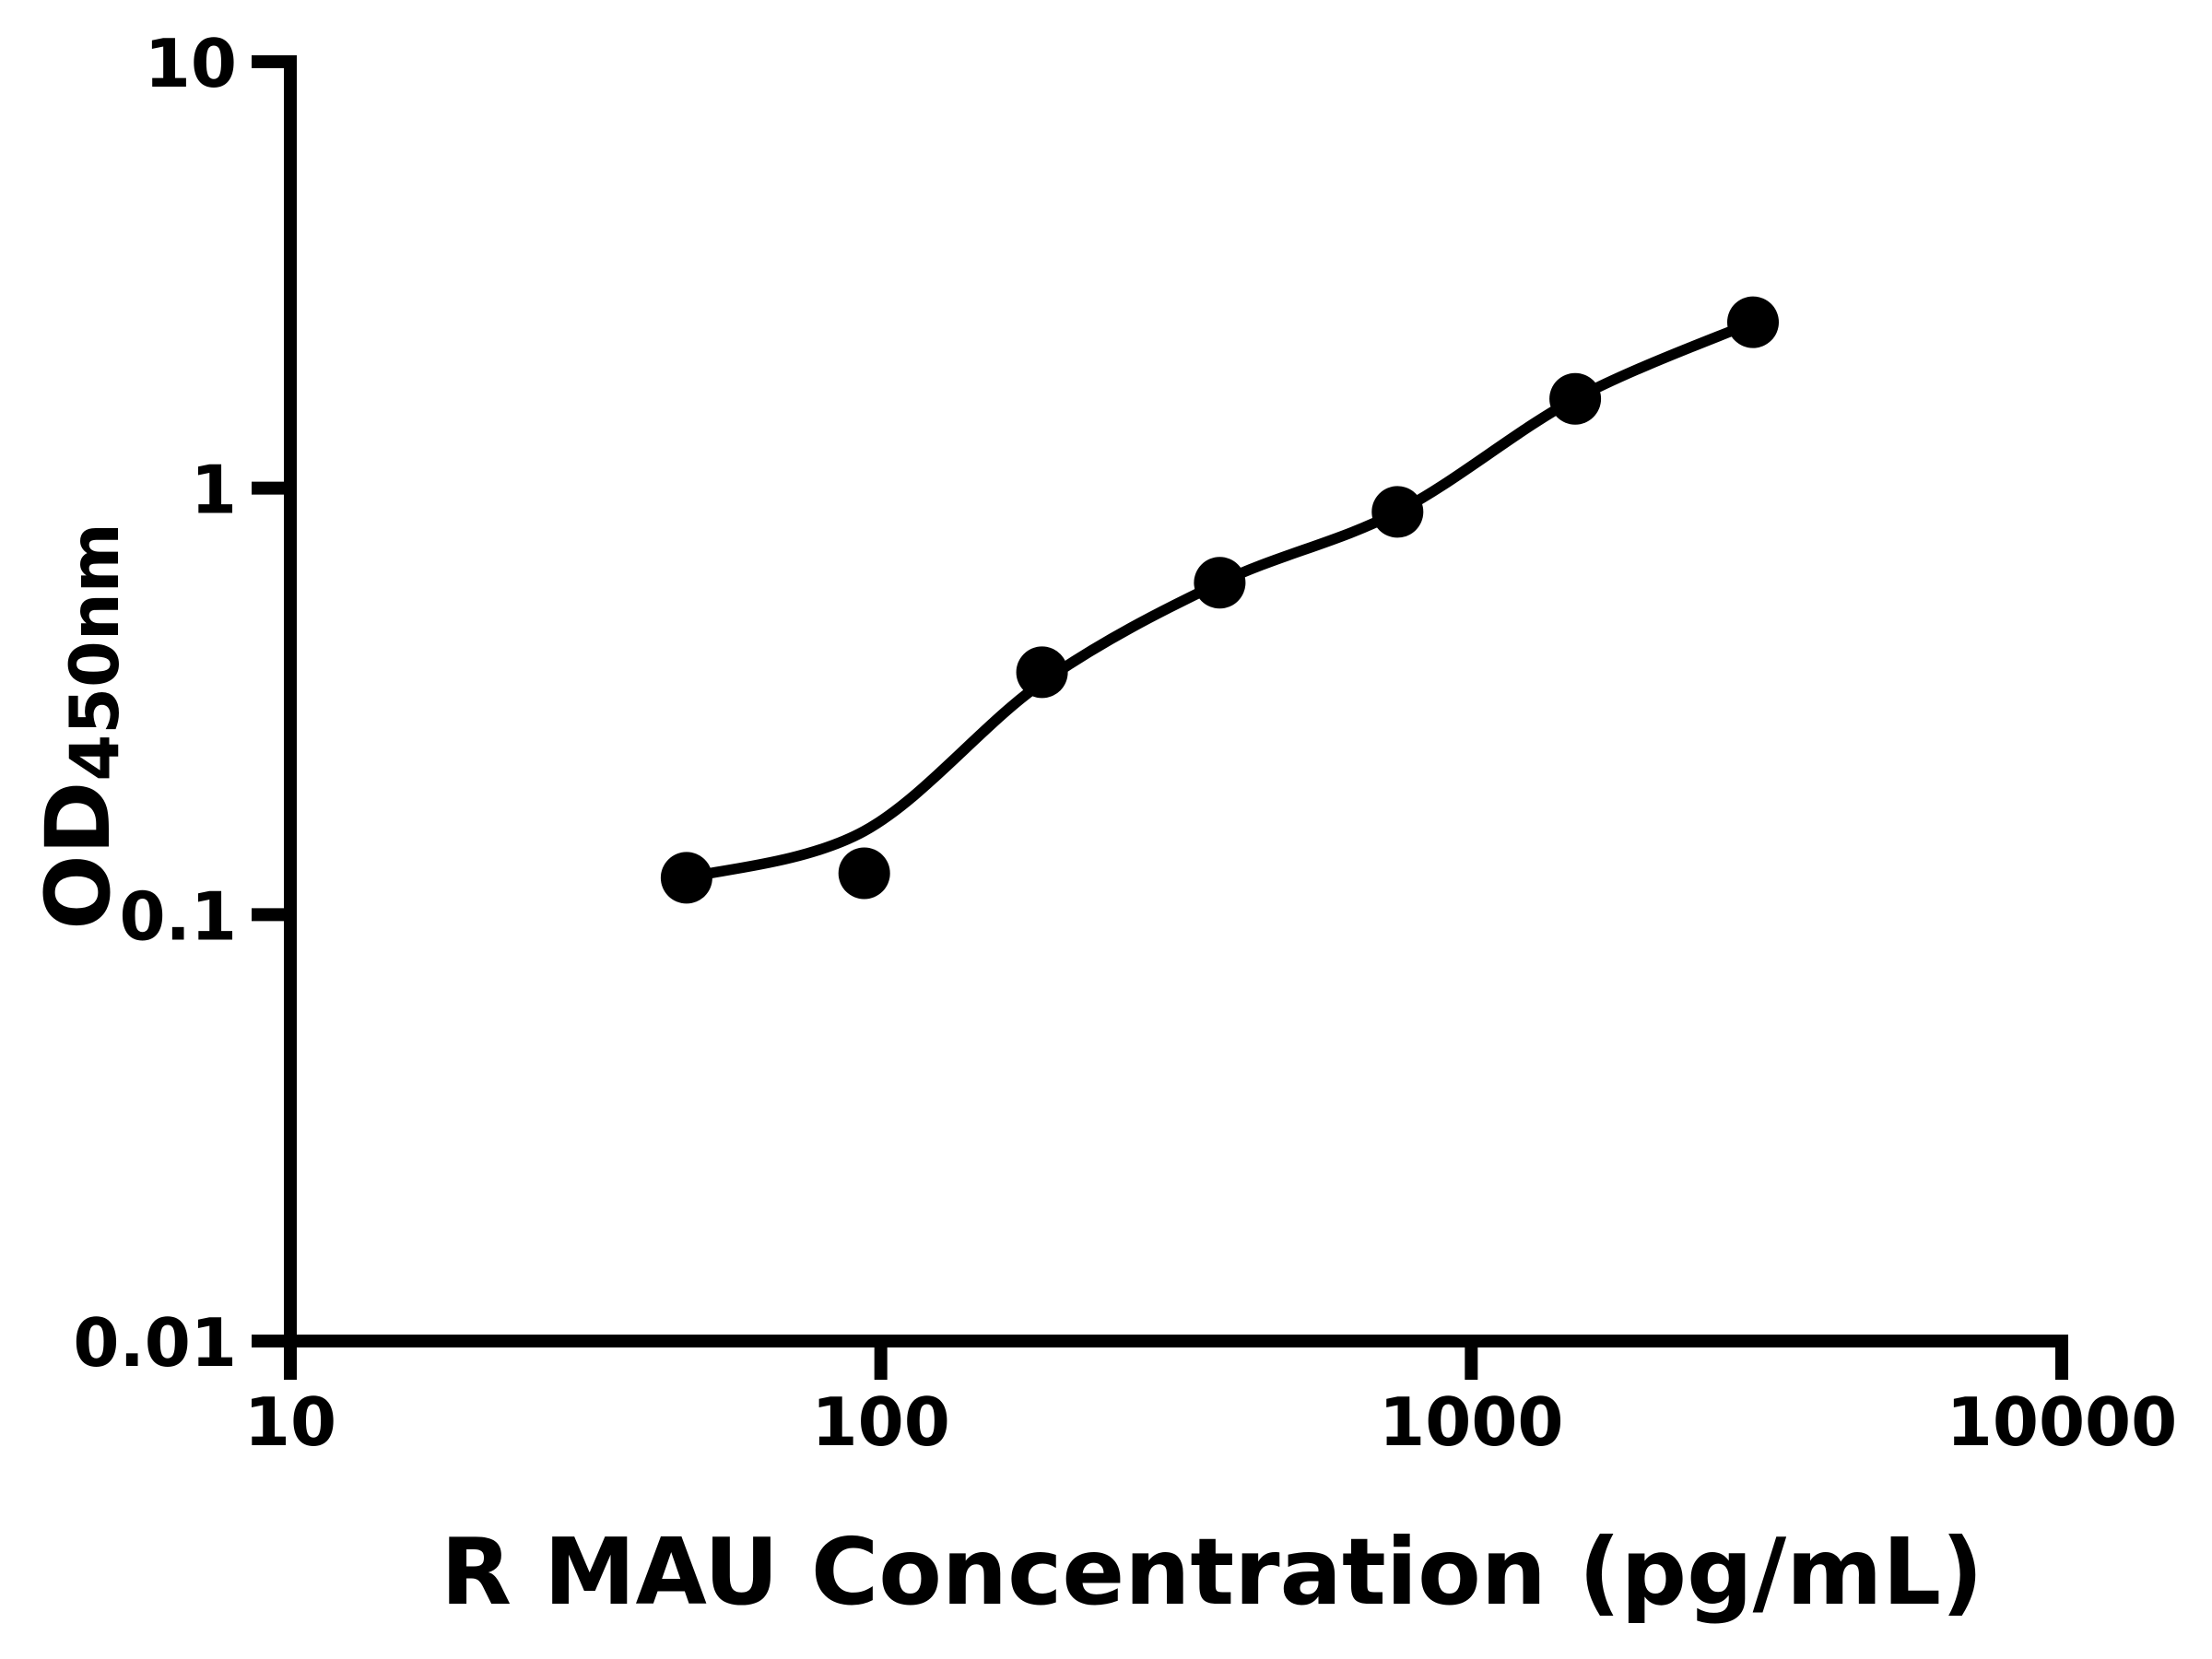 The height and width of the screenshot is (1659, 2212). What do you see at coordinates (1210, 1422) in the screenshot?
I see `x-axis-tick-labels: 10 100 1000 10000` at bounding box center [1210, 1422].